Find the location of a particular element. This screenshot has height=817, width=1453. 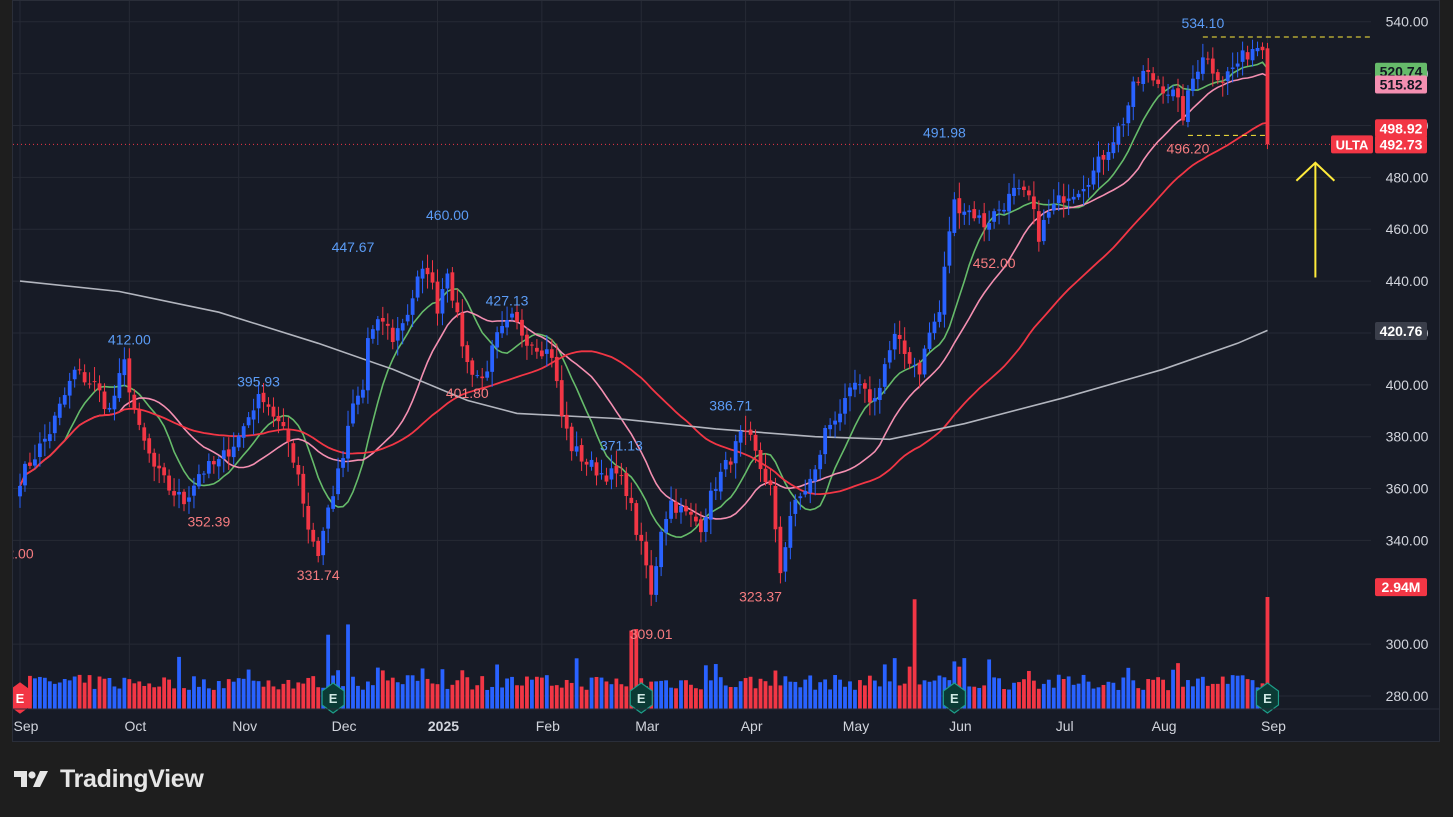

price-badge-bg is located at coordinates (1401, 144).